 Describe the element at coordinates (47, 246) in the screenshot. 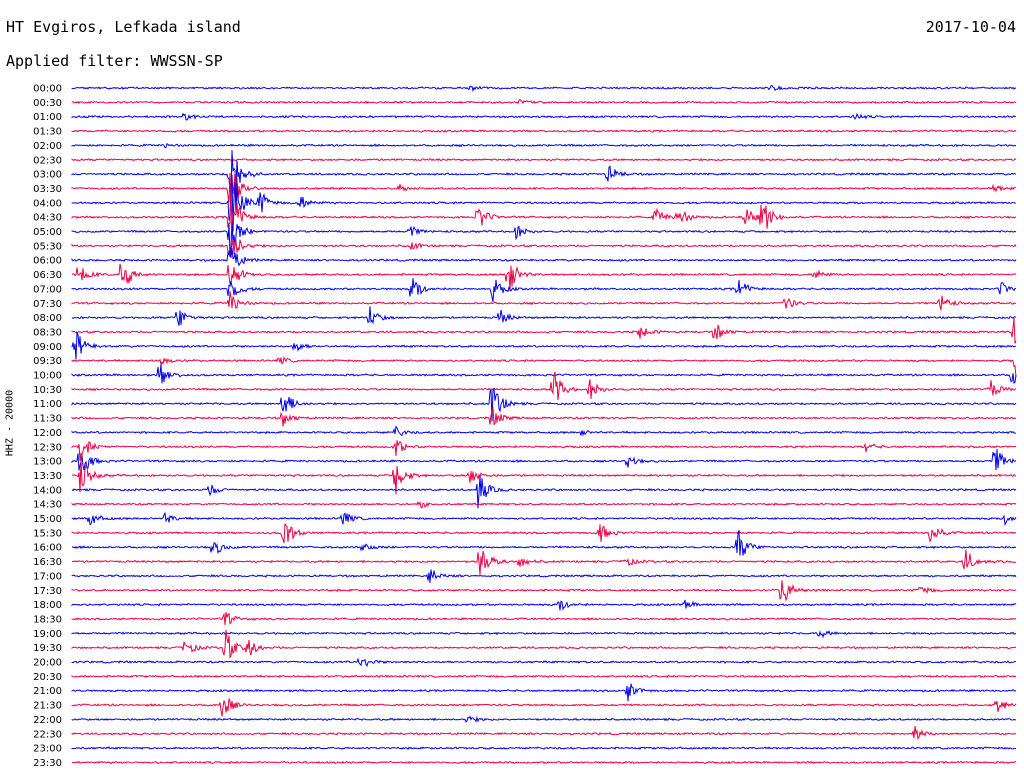

I see `time-label-0530: 05:30` at that location.